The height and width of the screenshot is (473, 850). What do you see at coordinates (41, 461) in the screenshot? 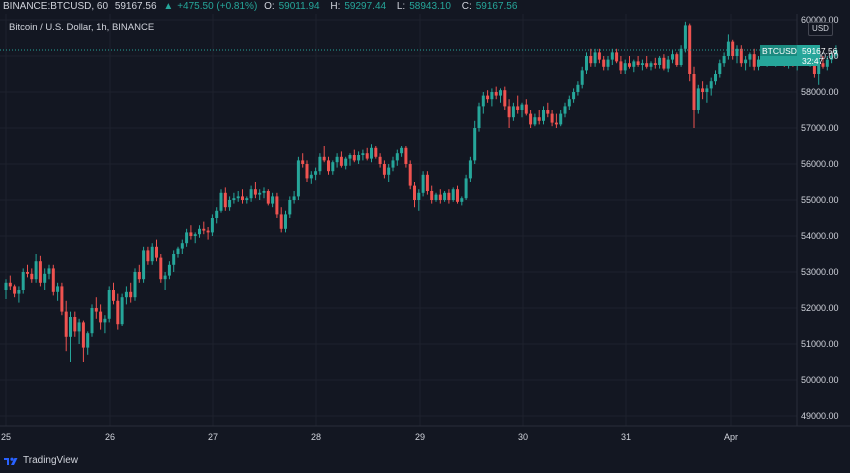
I see `tradingview-brand: TradingView` at bounding box center [41, 461].